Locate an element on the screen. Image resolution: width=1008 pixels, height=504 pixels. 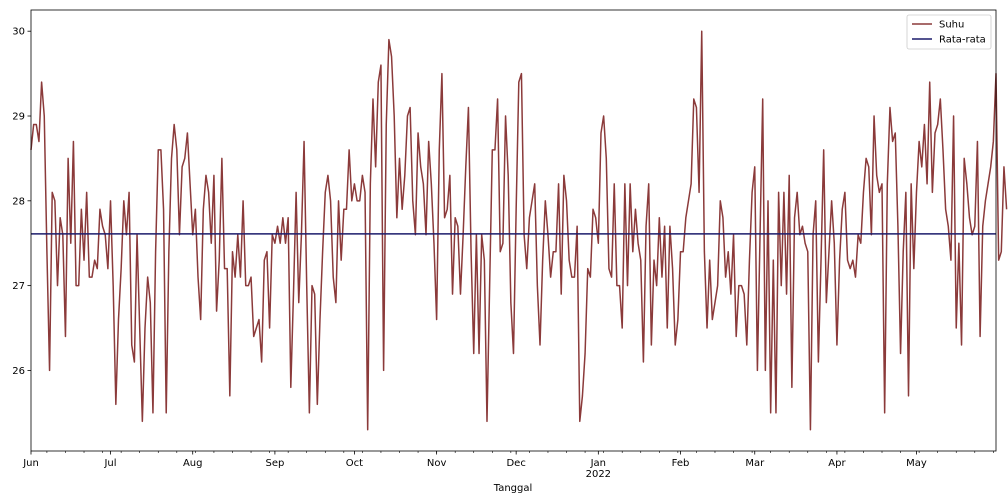
x-tick-label: Apr is located at coordinates (837, 463).